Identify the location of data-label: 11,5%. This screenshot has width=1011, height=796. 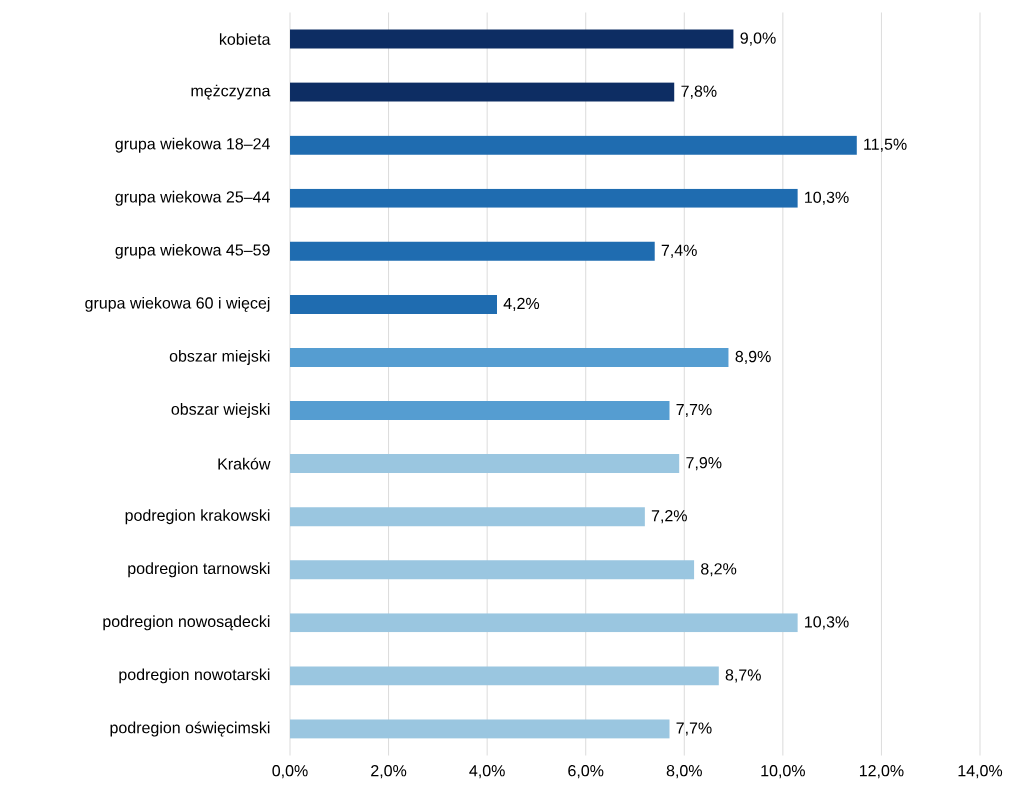
(885, 145).